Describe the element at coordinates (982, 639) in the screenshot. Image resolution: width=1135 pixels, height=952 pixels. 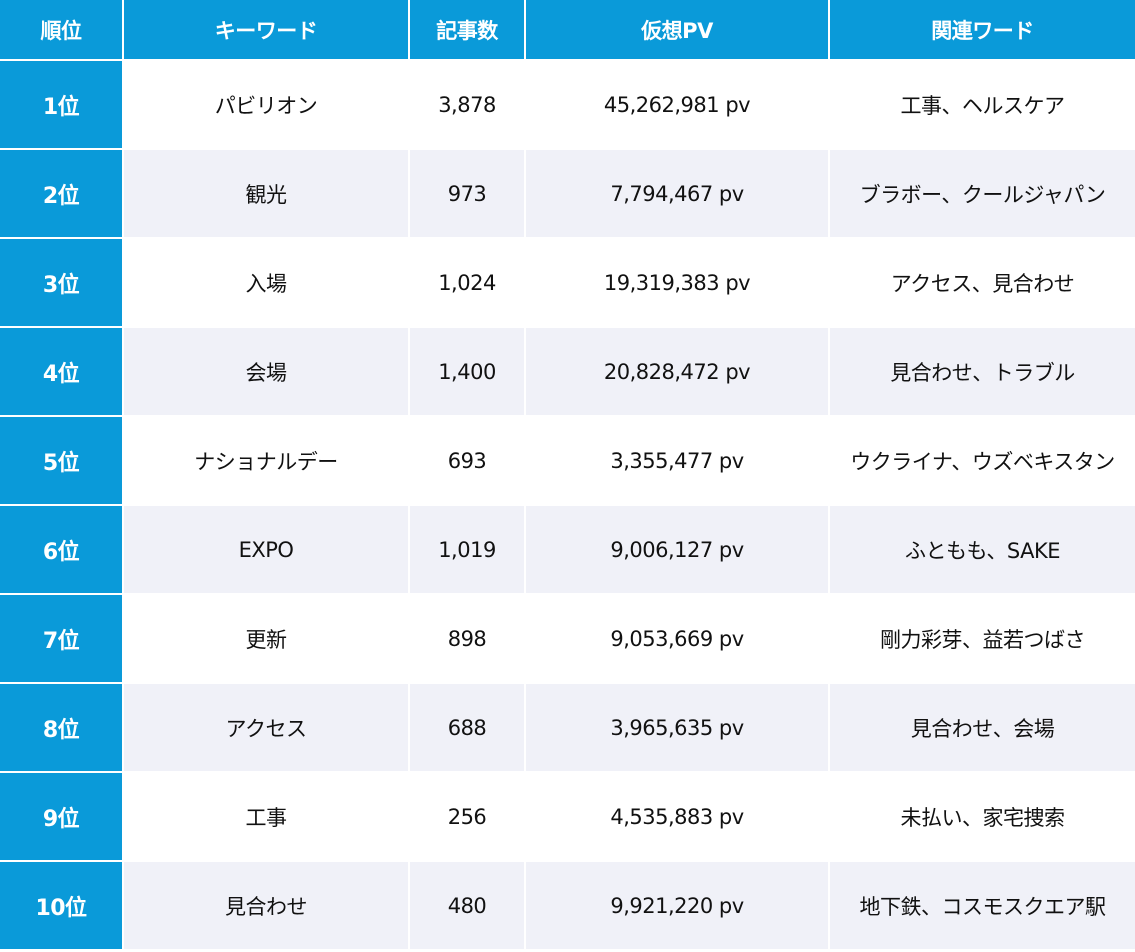
I see `related-words-cell: 剛力彩芽、益若つばさ` at that location.